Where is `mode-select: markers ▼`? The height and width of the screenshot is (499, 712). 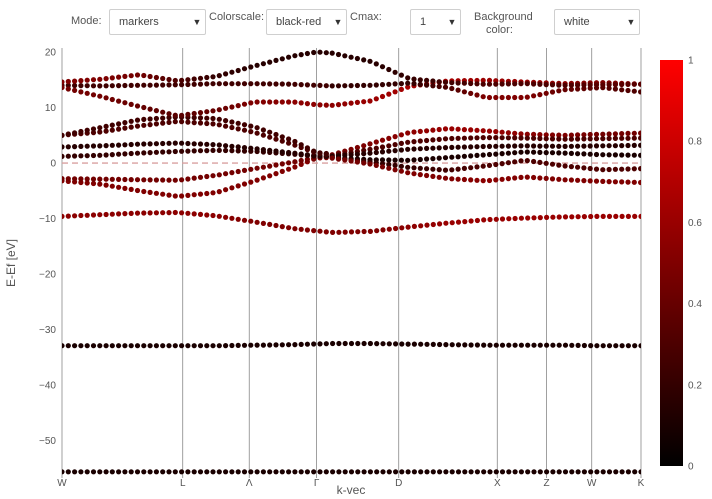
mode-select: markers ▼ is located at coordinates (157, 22).